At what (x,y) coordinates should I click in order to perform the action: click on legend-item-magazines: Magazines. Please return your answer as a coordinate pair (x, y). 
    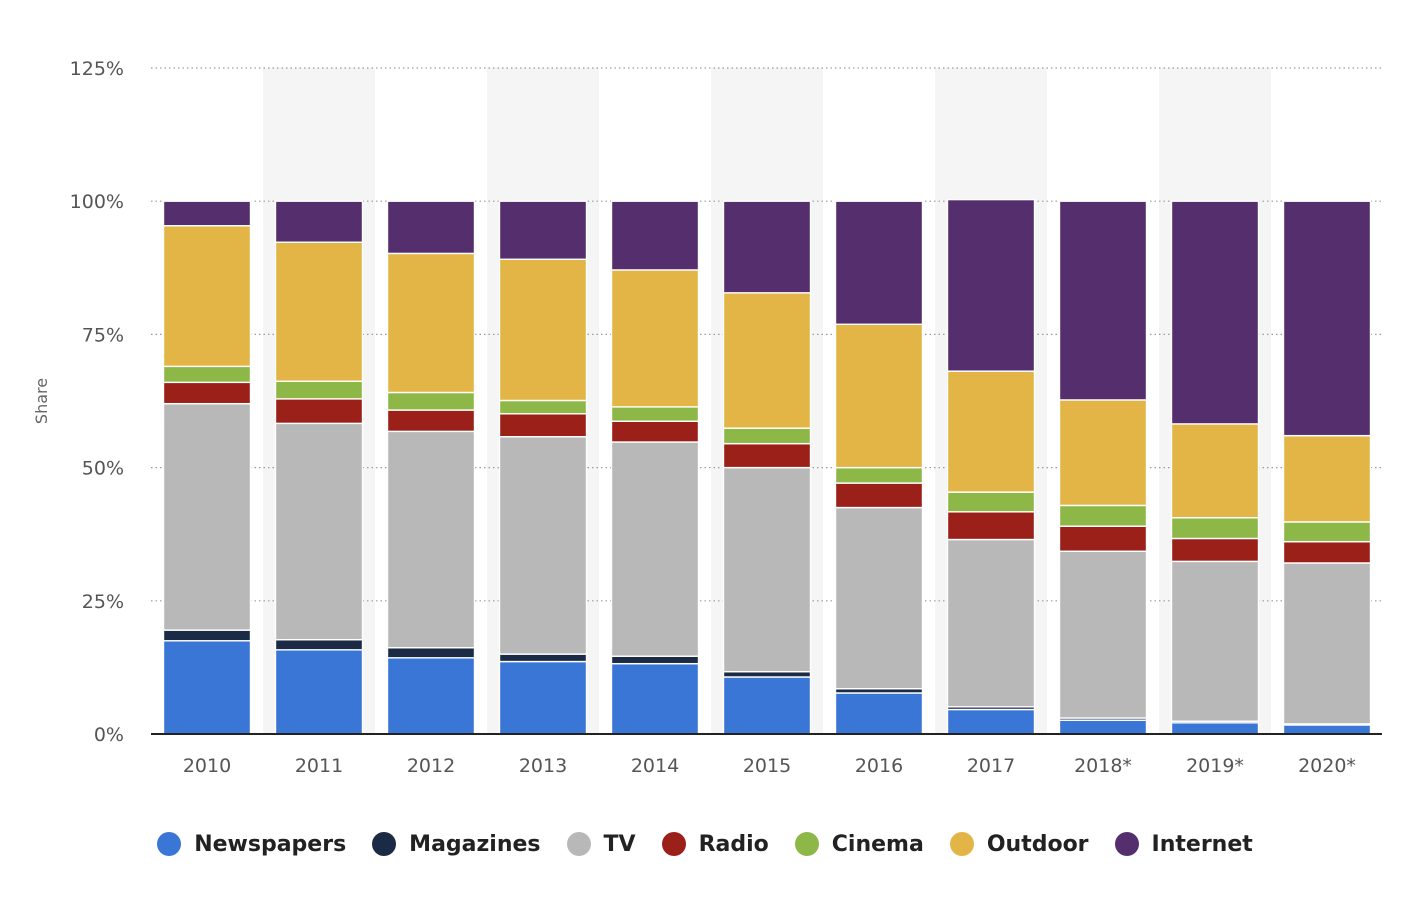
    Looking at the image, I should click on (456, 844).